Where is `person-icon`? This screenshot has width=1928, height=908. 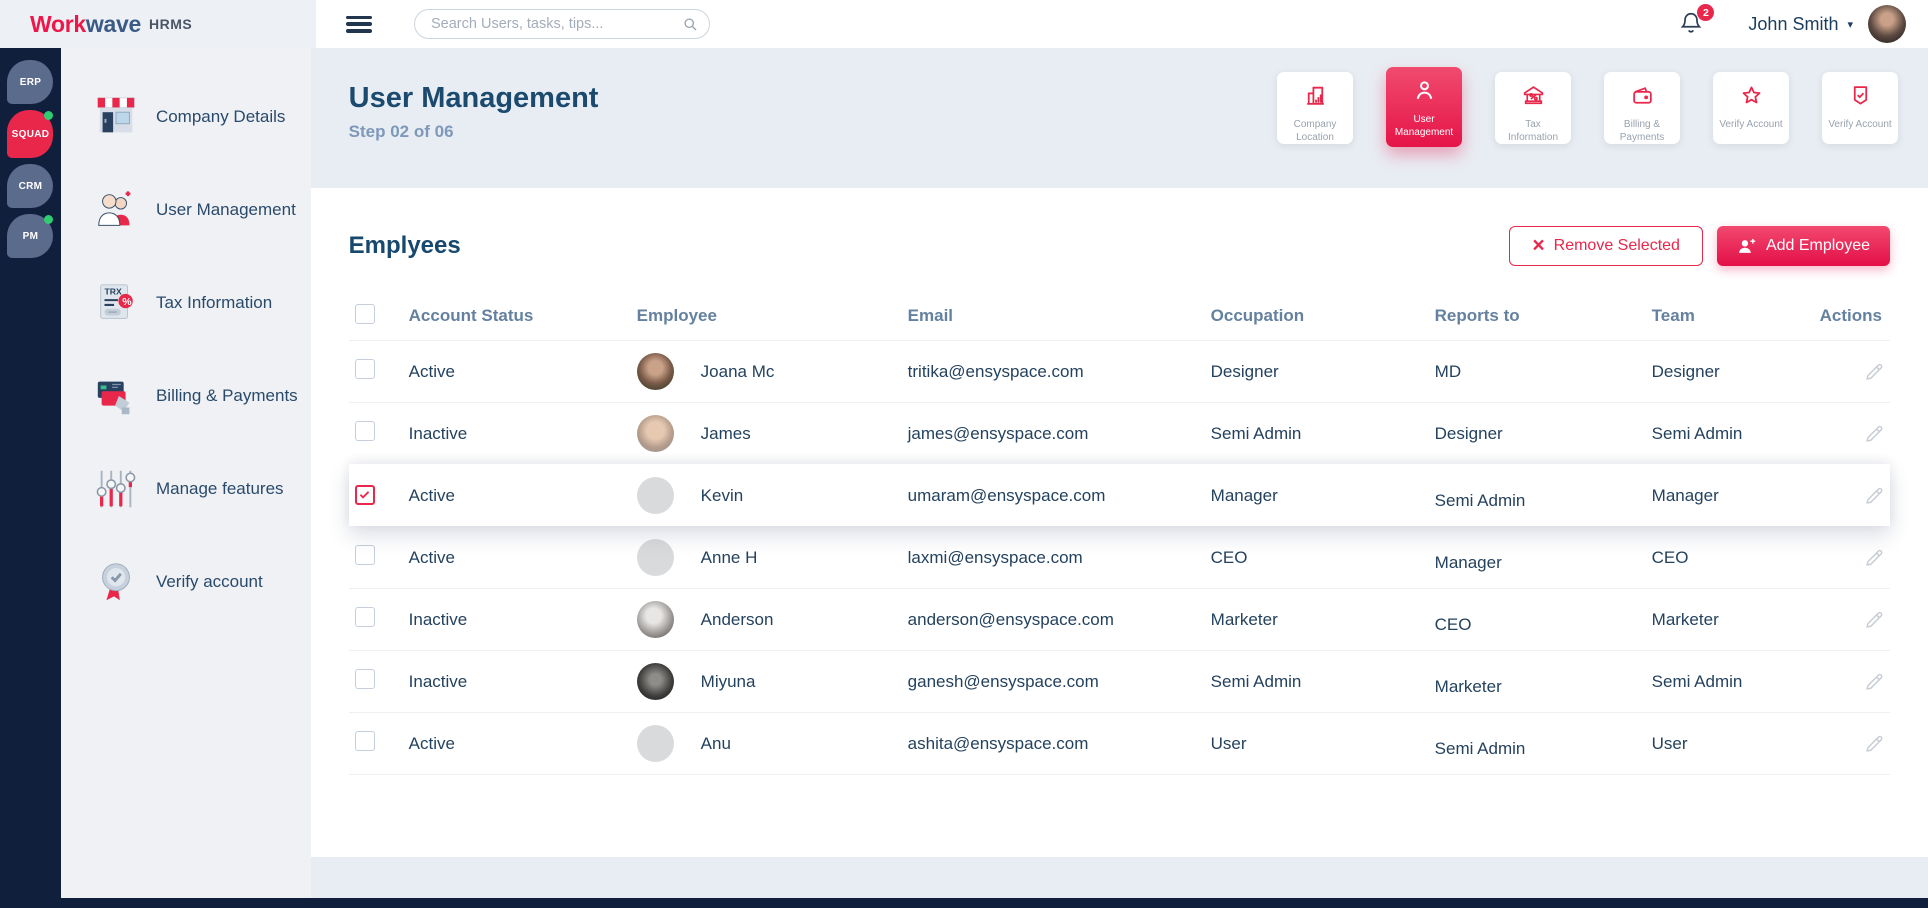
person-icon is located at coordinates (1424, 93).